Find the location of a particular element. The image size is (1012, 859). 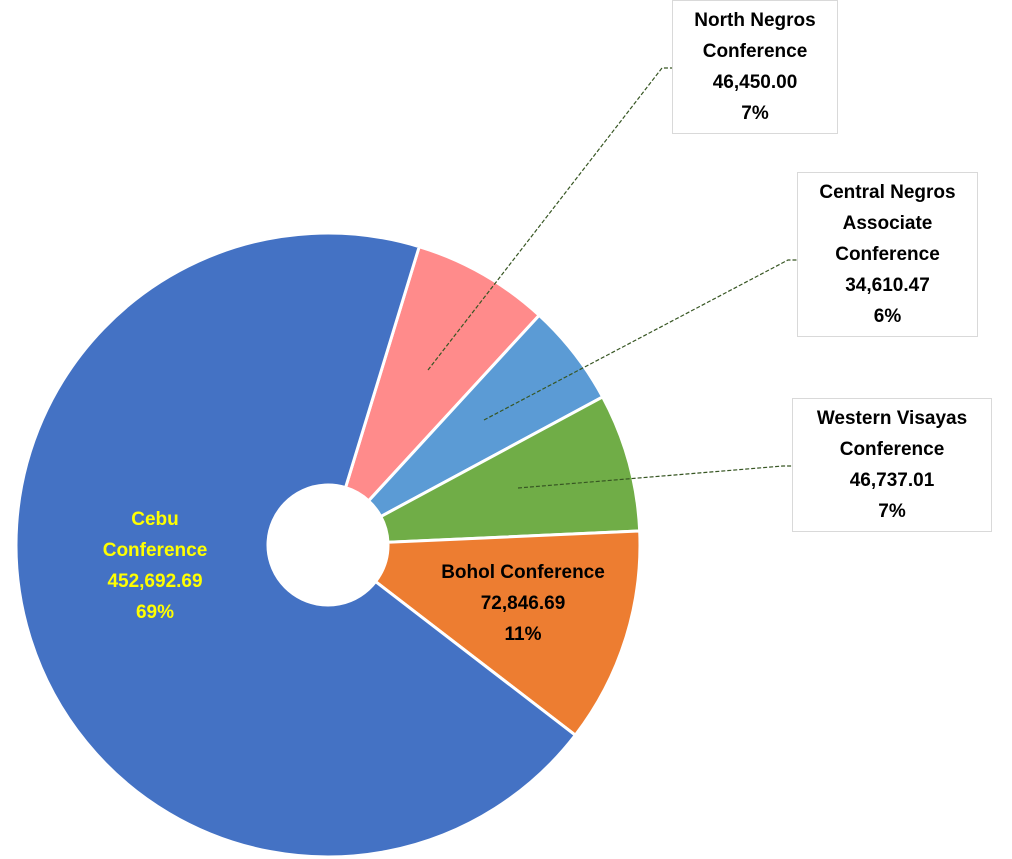

label-name: Cebu Conference is located at coordinates (155, 535).